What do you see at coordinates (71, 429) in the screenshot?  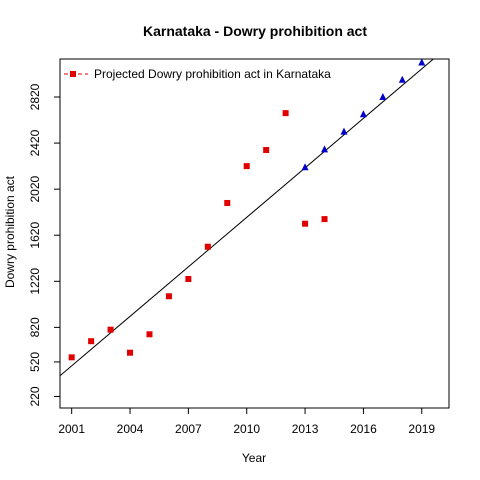 I see `x-tick-label: 2001` at bounding box center [71, 429].